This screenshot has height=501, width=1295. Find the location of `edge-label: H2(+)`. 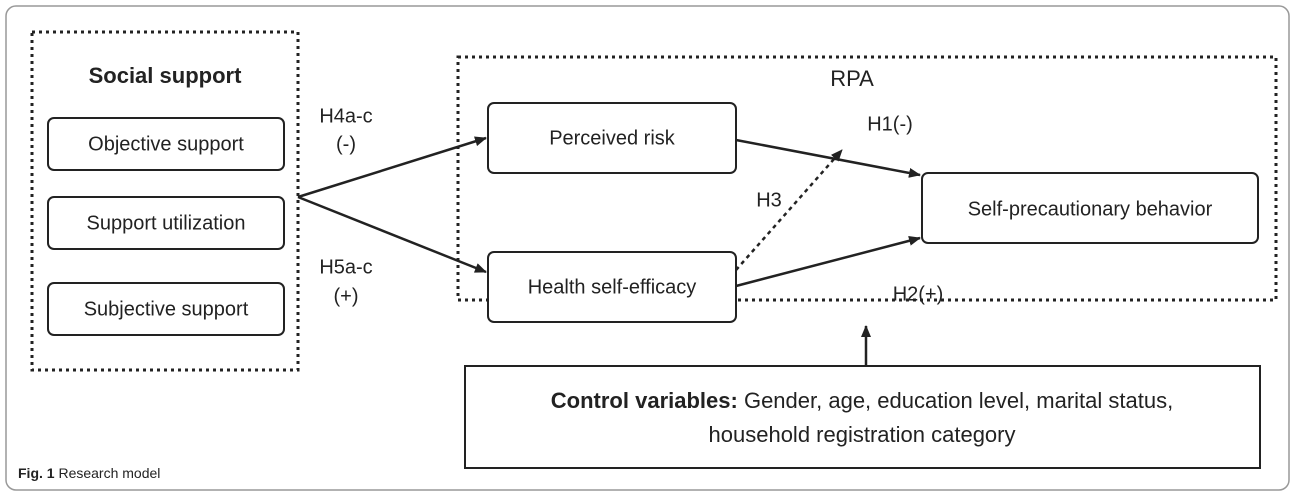

edge-label: H2(+) is located at coordinates (918, 294).